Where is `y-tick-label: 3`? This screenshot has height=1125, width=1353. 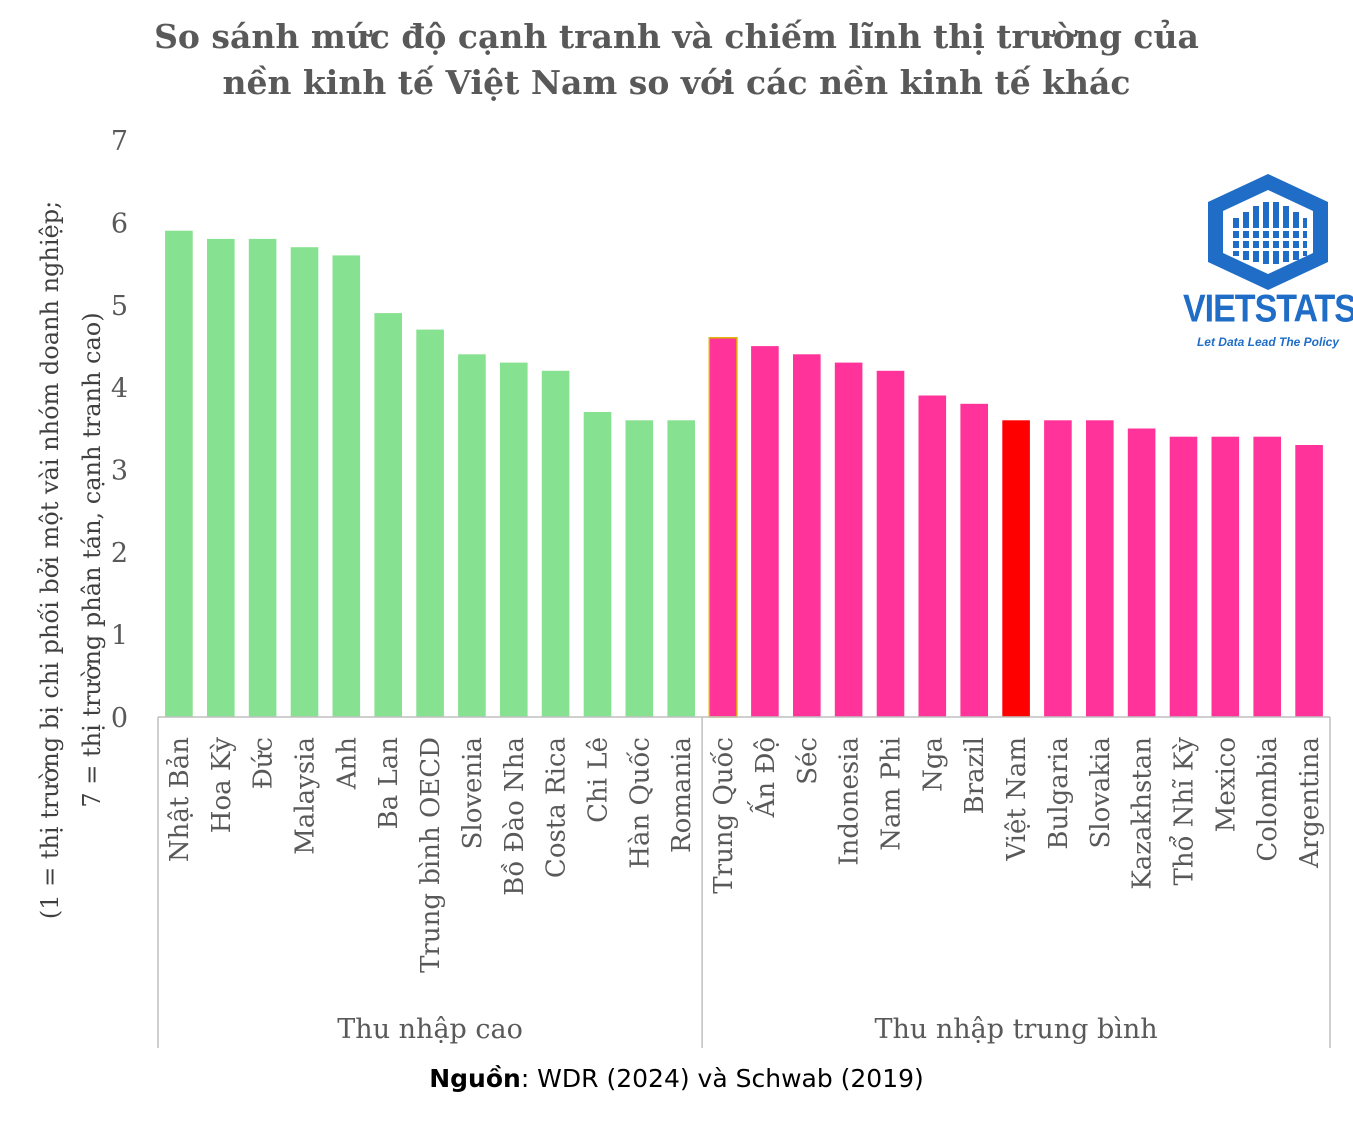
y-tick-label: 3 is located at coordinates (119, 471).